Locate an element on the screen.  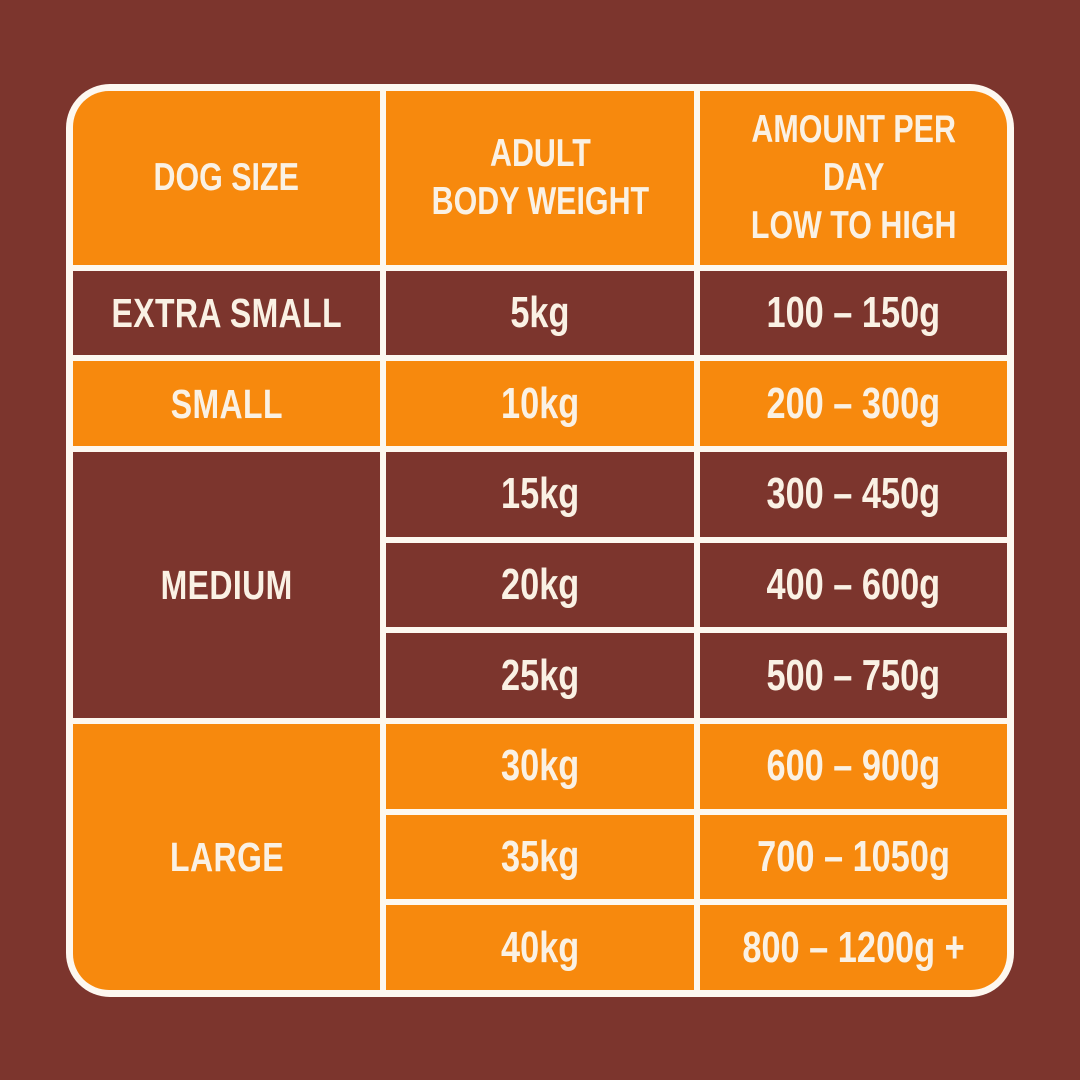
amount-cell-700-1050: 700 – 1050g is located at coordinates (853, 857).